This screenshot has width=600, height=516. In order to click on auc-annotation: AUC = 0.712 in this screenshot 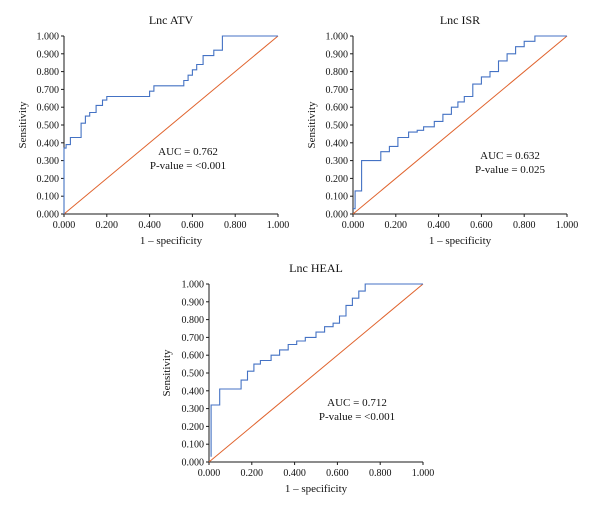, I will do `click(357, 403)`.